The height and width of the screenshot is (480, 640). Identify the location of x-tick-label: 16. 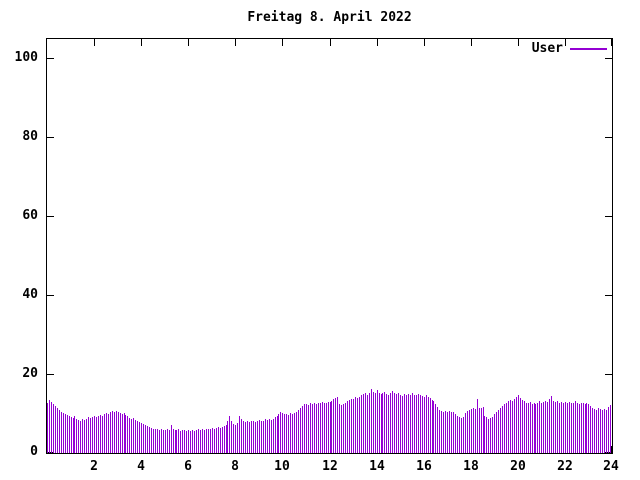
(424, 466).